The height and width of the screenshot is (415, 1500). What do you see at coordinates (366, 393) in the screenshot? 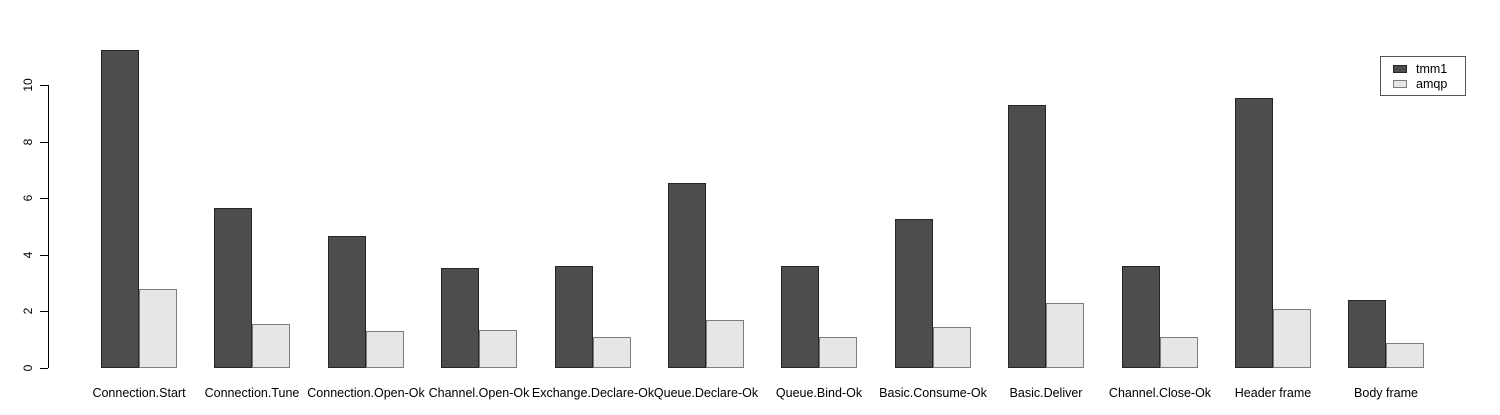
I see `x-axis-category-label: Connection.Open-Ok` at bounding box center [366, 393].